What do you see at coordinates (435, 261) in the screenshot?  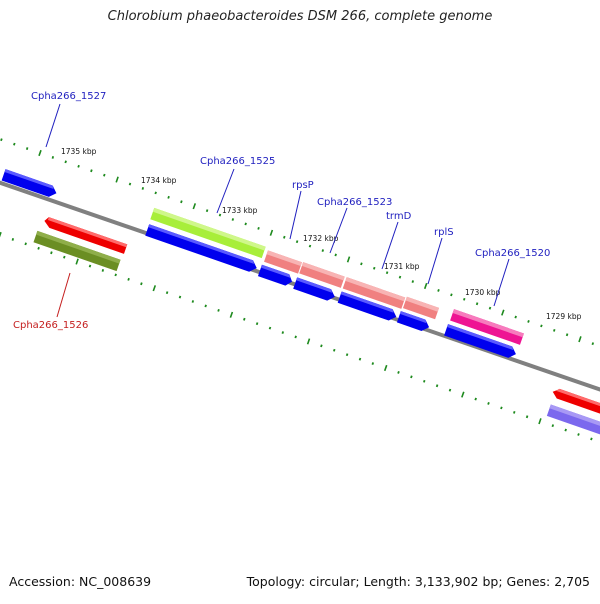 I see `leader-rplS` at bounding box center [435, 261].